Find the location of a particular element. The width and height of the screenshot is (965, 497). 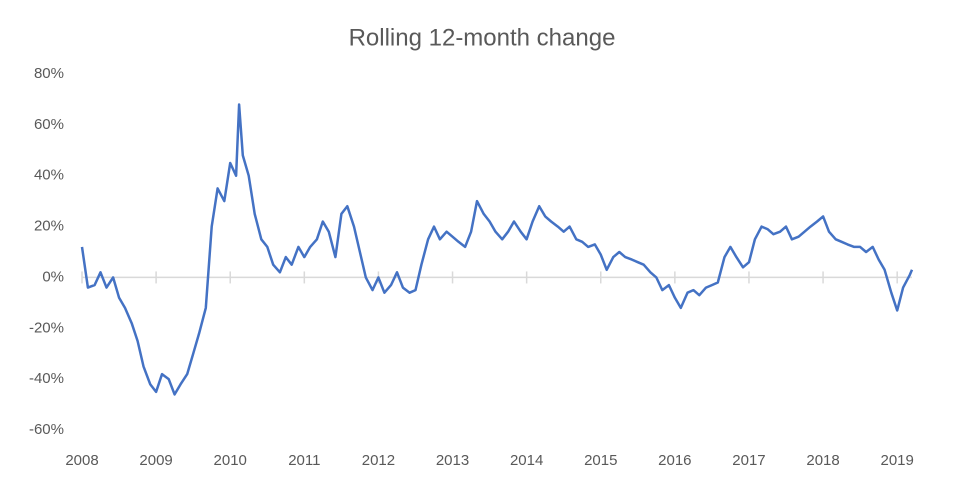

y-tick-label: 80% is located at coordinates (49, 73).